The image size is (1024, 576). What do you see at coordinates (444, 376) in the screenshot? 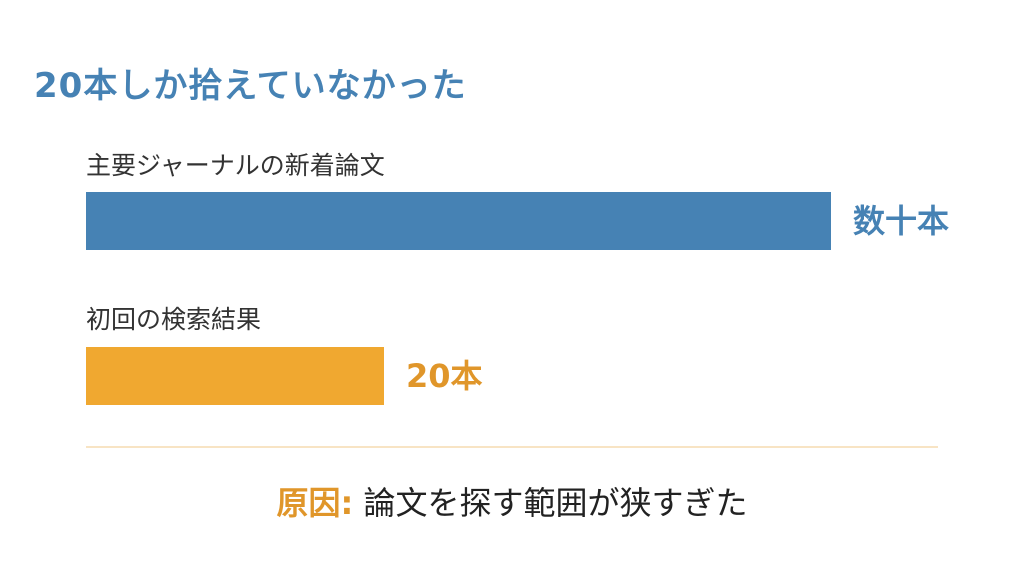
I see `bar-value-initial-search: 20本` at bounding box center [444, 376].